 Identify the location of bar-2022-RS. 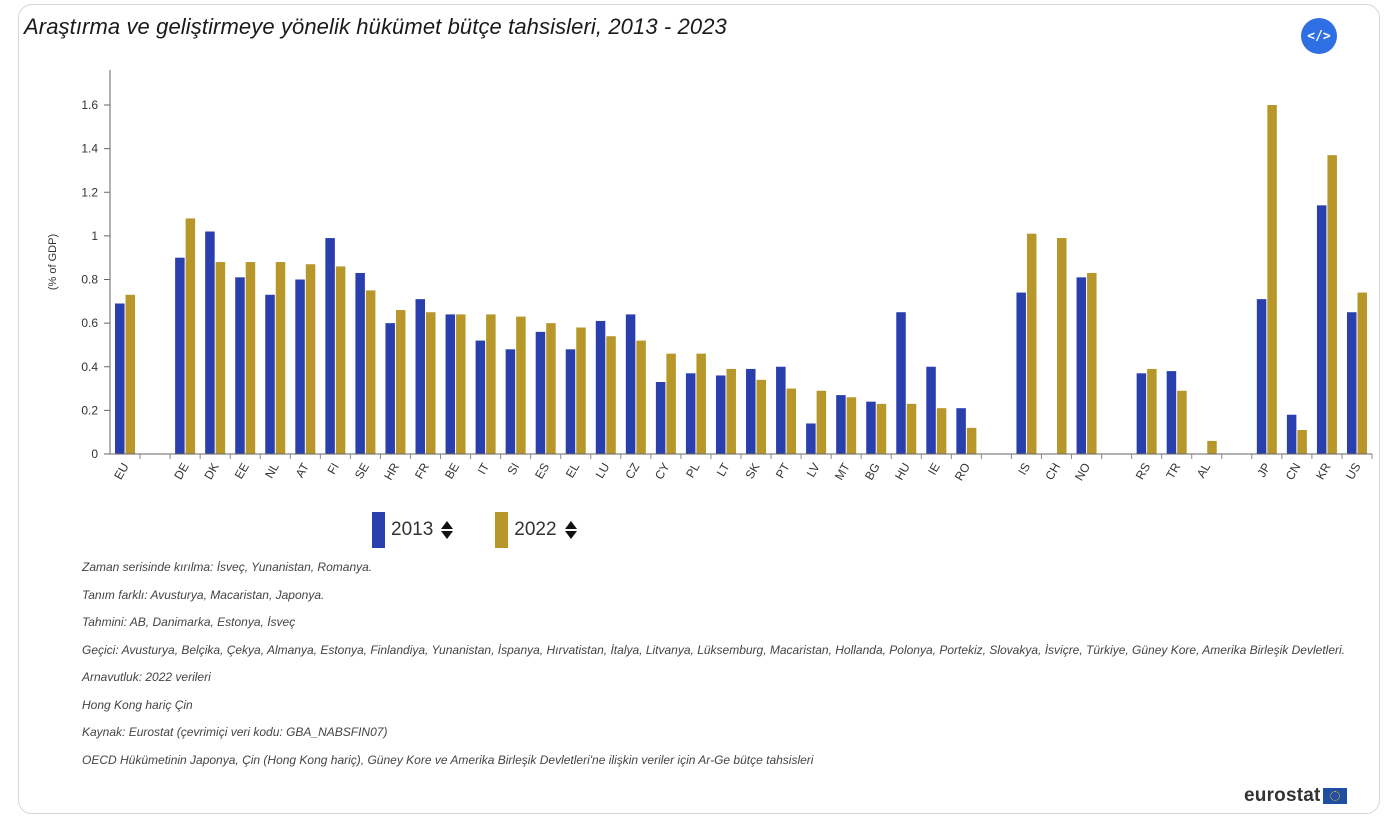
(1152, 411).